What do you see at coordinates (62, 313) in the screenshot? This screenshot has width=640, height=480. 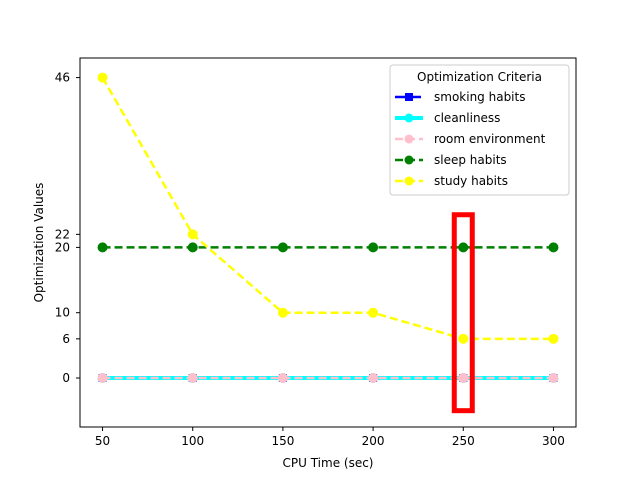 I see `y-tick-label: 10` at bounding box center [62, 313].